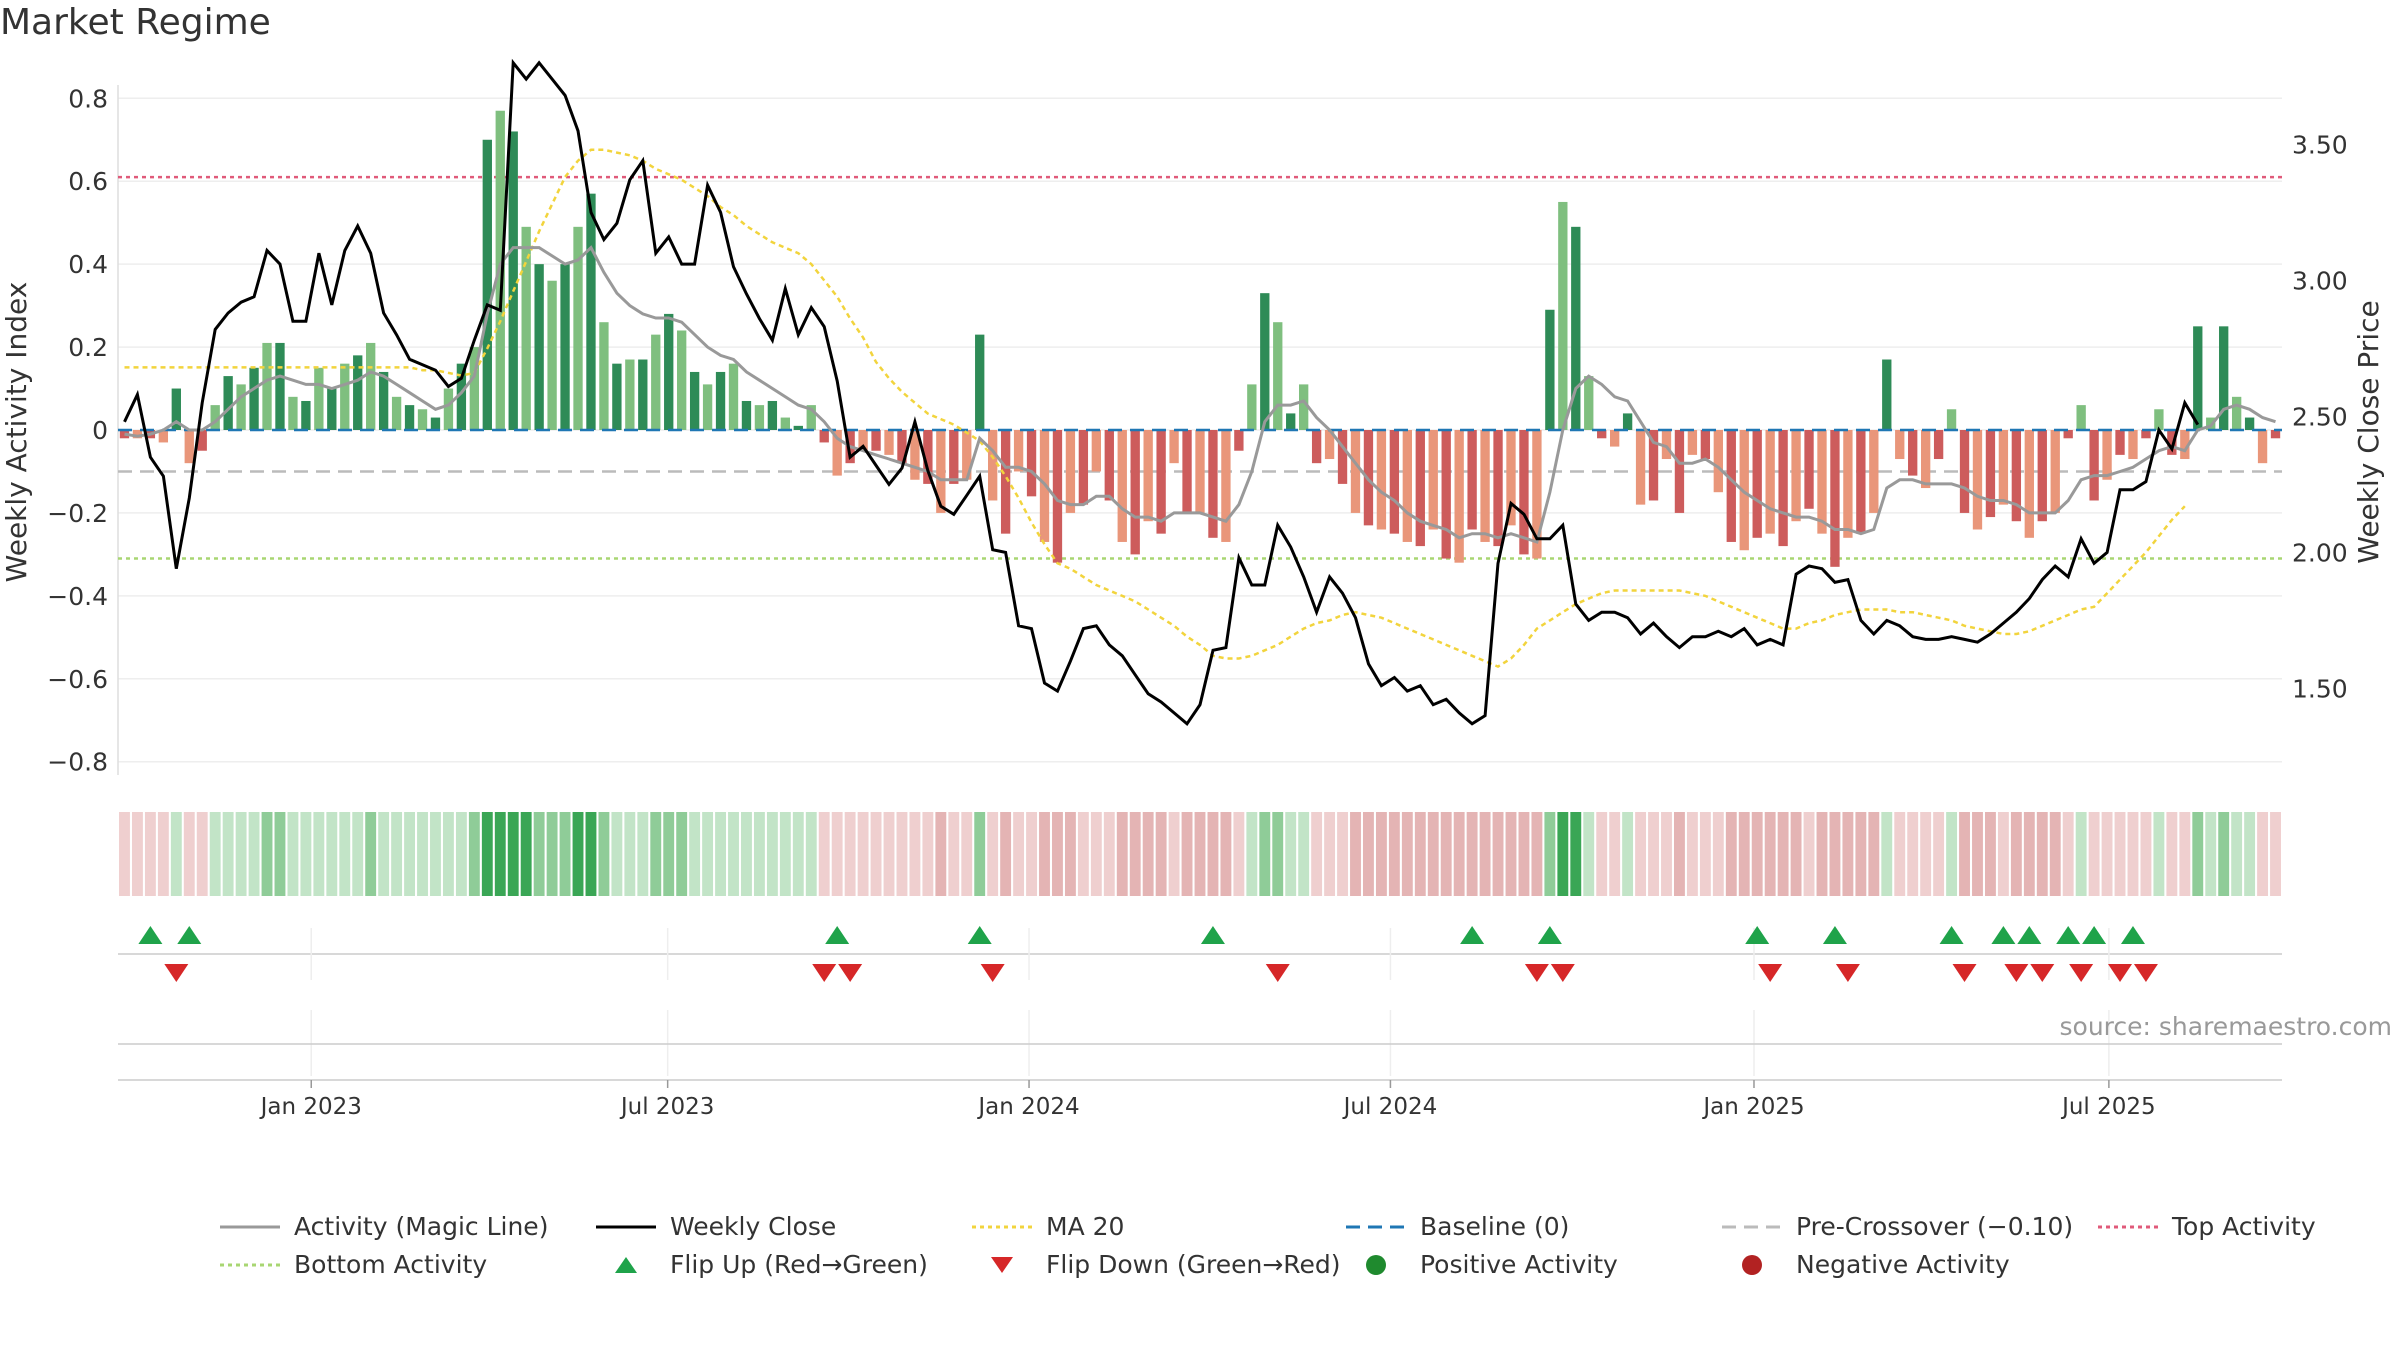 The image size is (2400, 1350). Describe the element at coordinates (2108, 1107) in the screenshot. I see `x-tick-label: Jul 2025` at that location.